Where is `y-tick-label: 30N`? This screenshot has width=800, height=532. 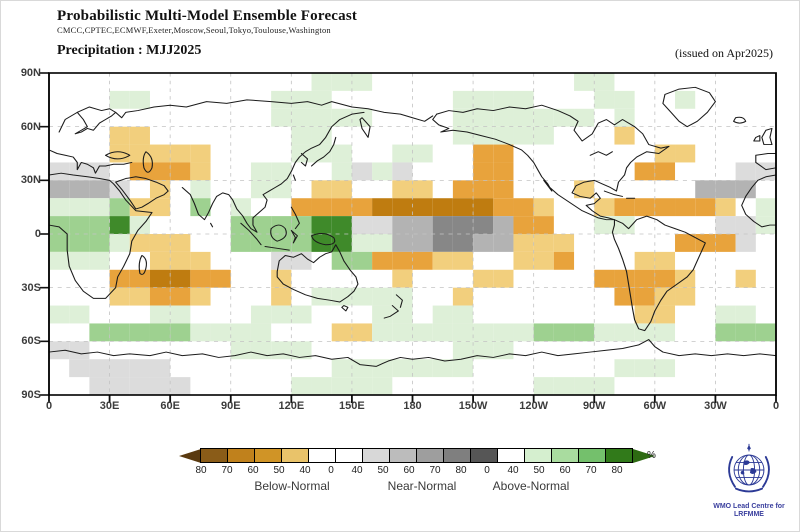 y-tick-label: 30N is located at coordinates (30, 180).